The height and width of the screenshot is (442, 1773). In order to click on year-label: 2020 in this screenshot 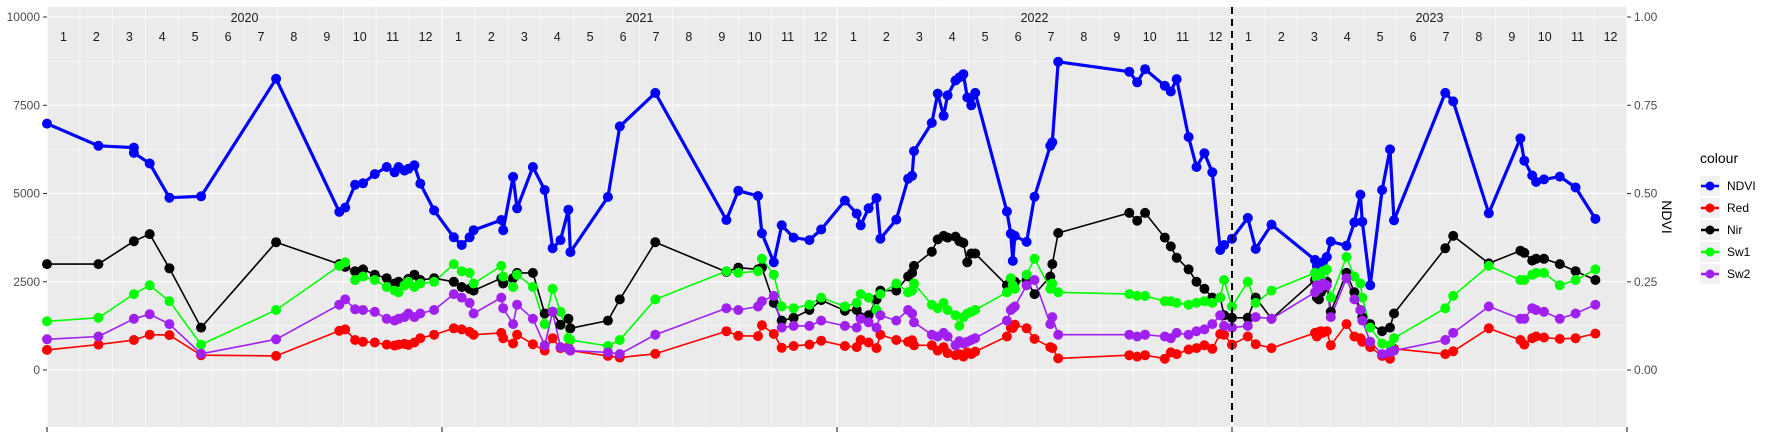, I will do `click(245, 18)`.